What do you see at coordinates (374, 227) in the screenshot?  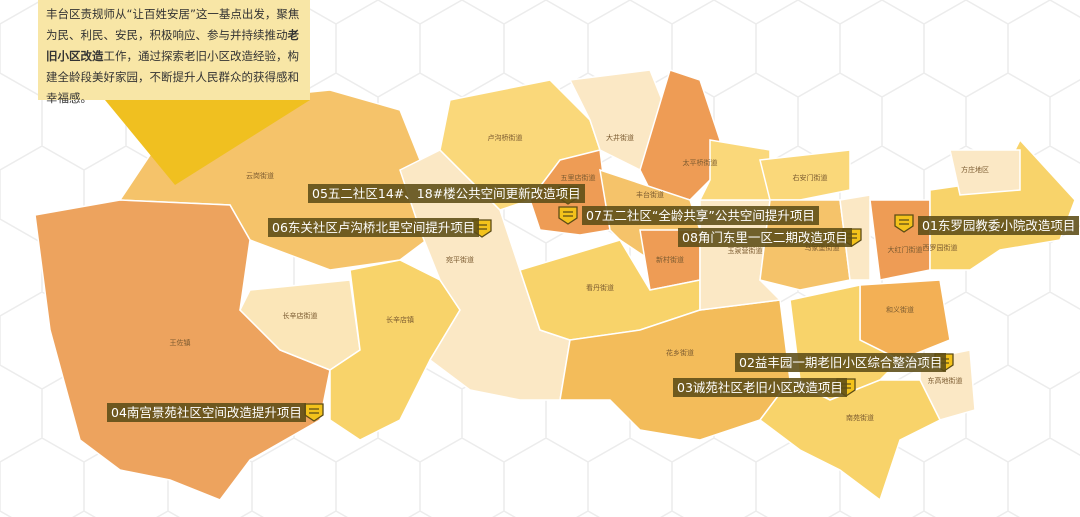 I see `project-label: 06东关社区卢沟桥北里空间提升项目` at bounding box center [374, 227].